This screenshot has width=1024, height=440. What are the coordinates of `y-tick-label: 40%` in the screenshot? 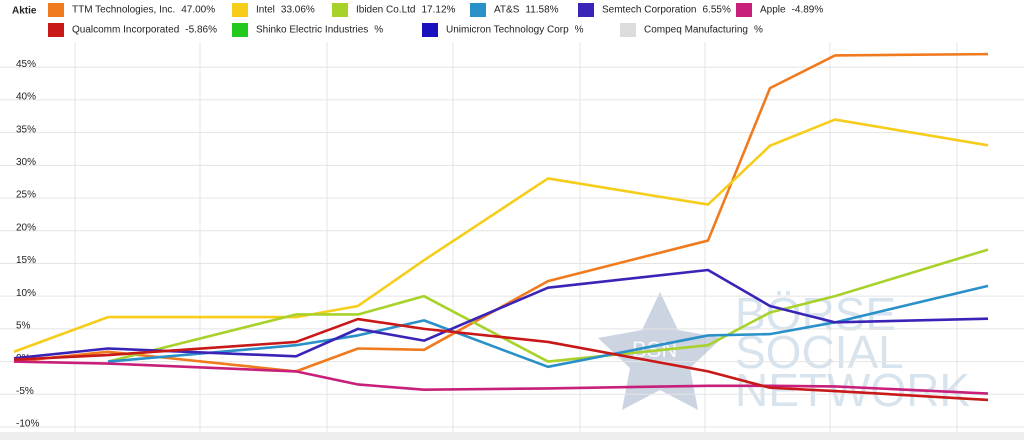 It's located at (26, 97).